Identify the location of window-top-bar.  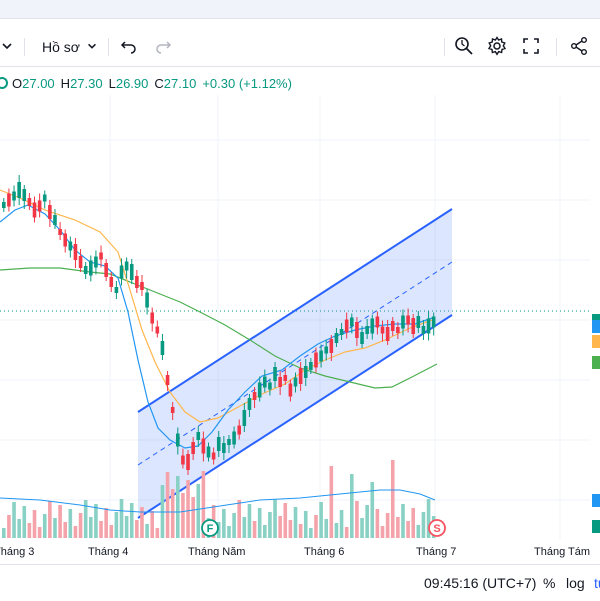
(300, 9).